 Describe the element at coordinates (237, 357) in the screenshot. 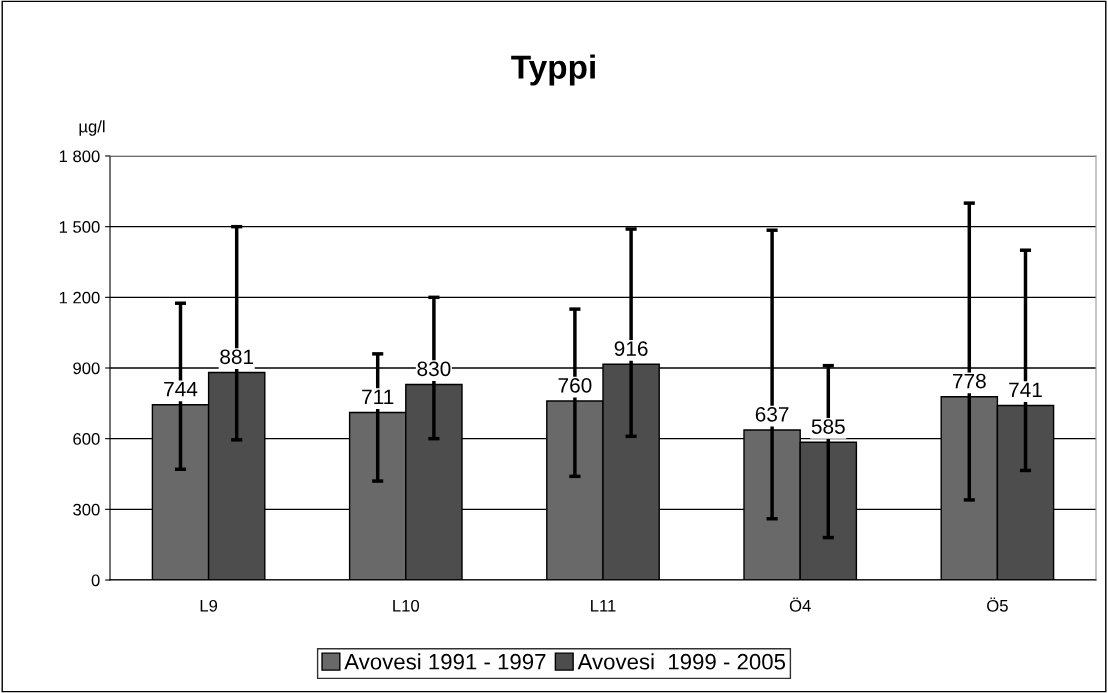

I see `data-label: 881` at that location.